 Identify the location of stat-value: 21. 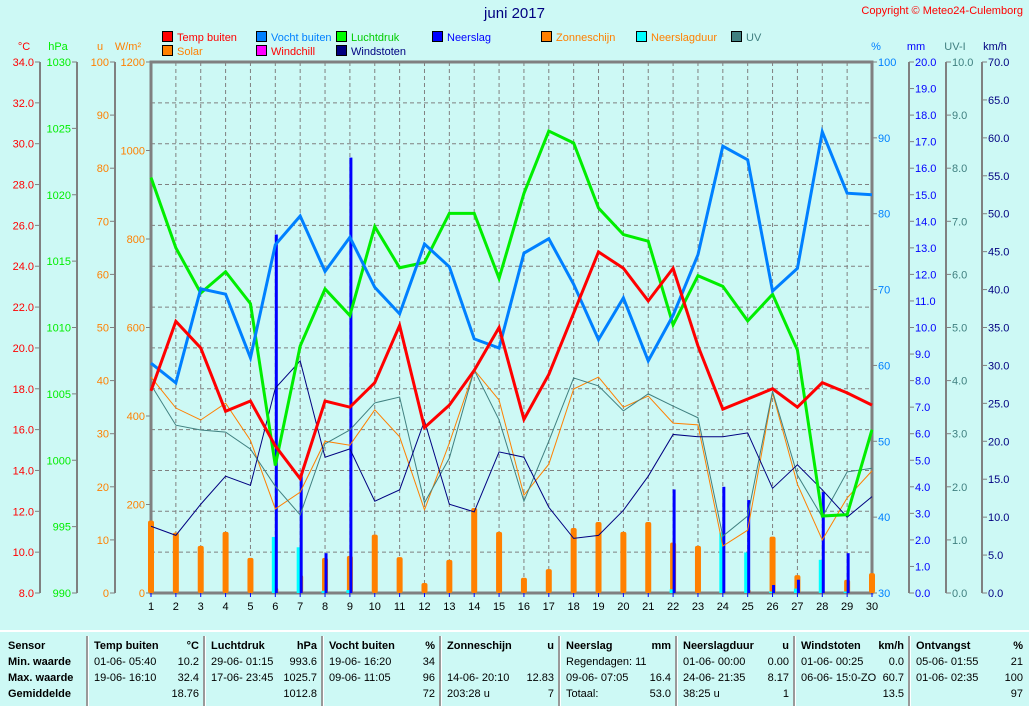
(1016, 662).